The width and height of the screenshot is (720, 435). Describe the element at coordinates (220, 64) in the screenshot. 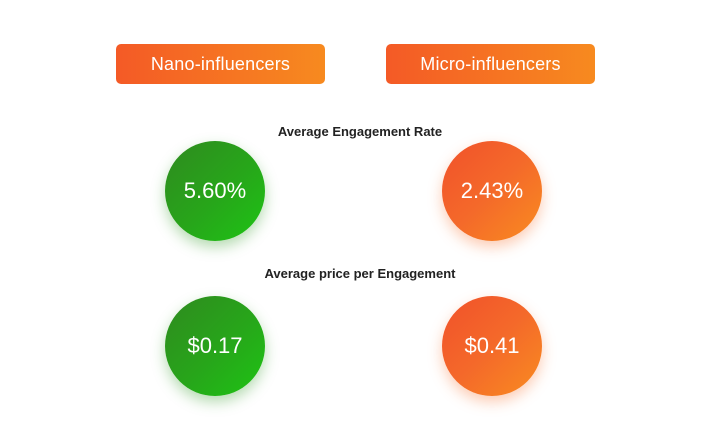

I see `nano-influencers-label: Nano-influencers` at that location.